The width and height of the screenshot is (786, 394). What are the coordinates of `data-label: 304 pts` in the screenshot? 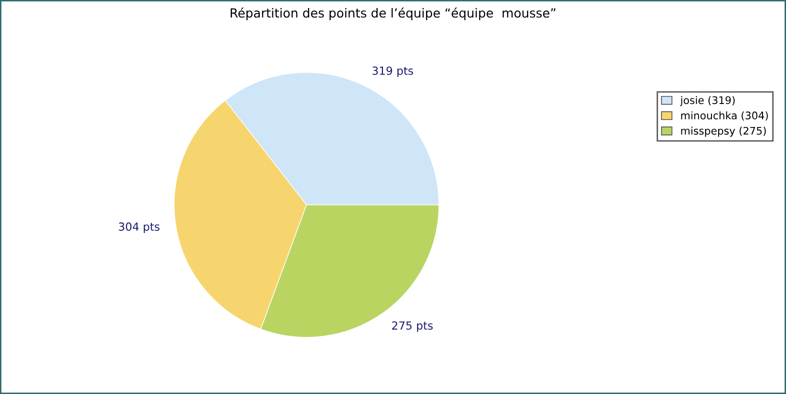 It's located at (139, 227).